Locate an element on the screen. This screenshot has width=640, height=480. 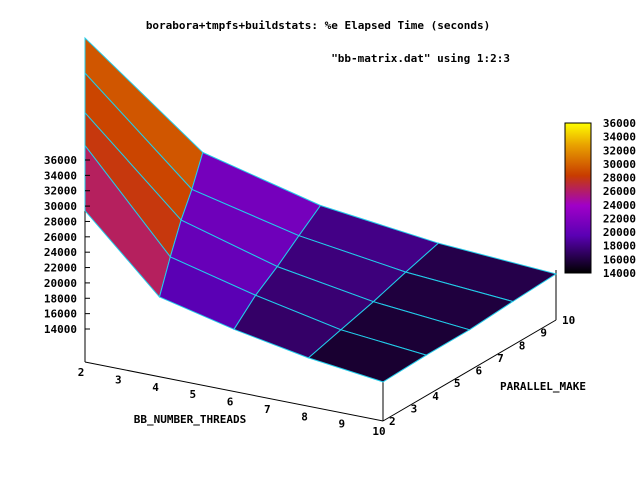
x-tick-label: 2 is located at coordinates (81, 372).